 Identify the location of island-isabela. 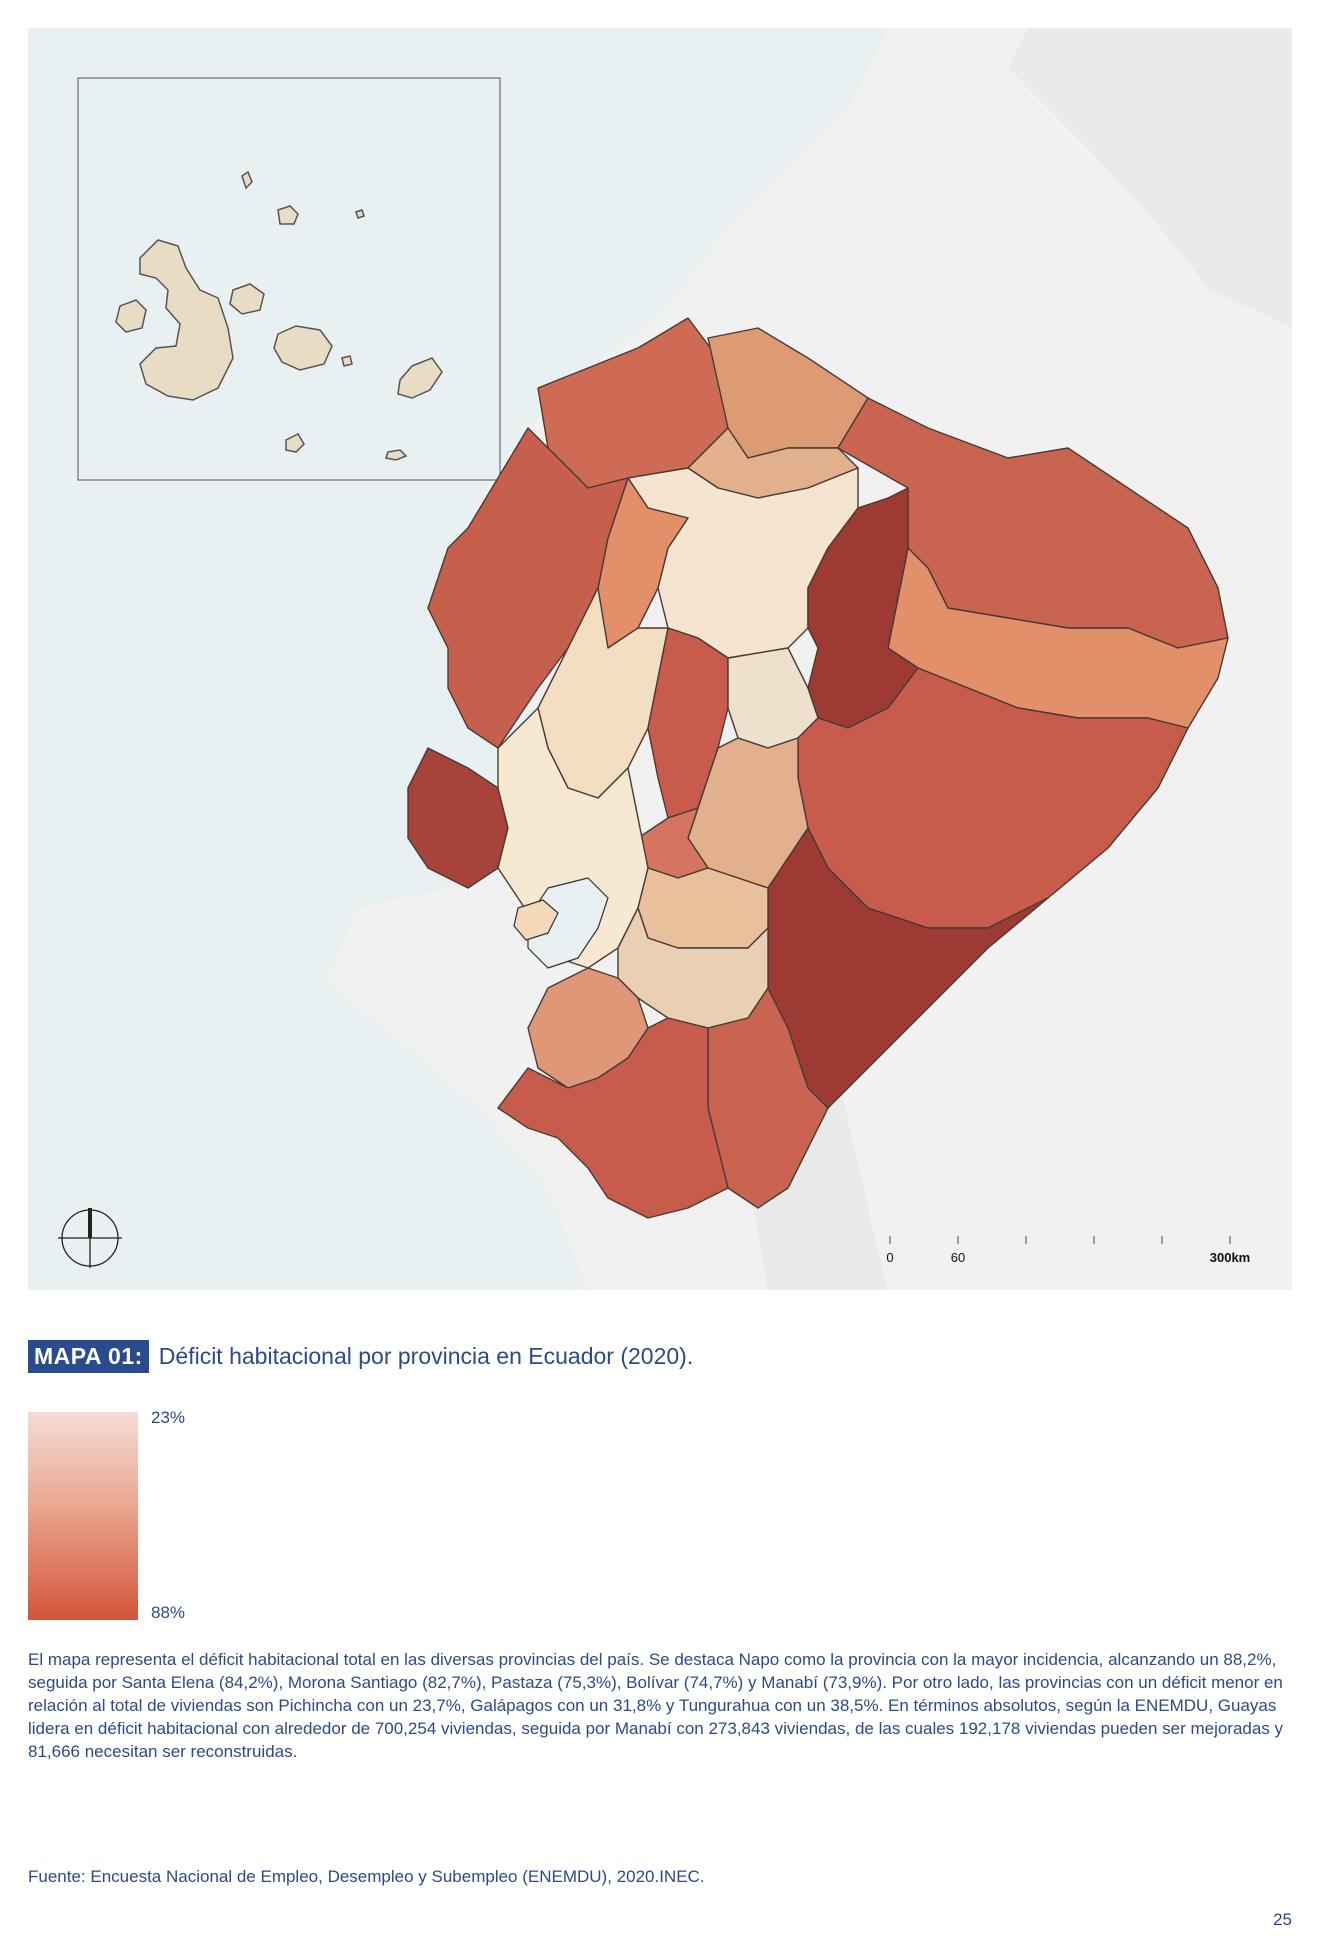
(186, 320).